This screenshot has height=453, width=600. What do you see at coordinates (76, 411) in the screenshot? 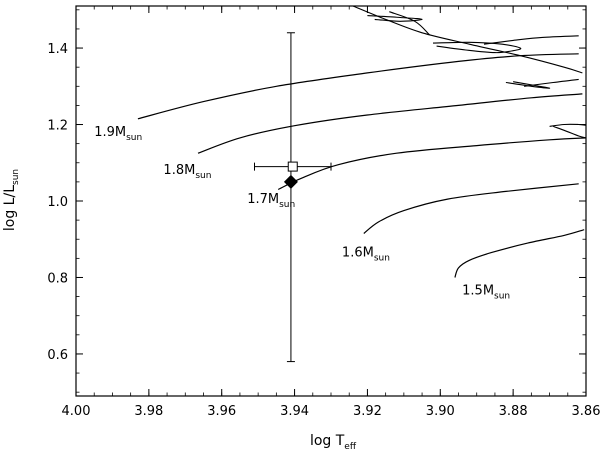
I see `x-tick-label: 4.00` at bounding box center [76, 411].